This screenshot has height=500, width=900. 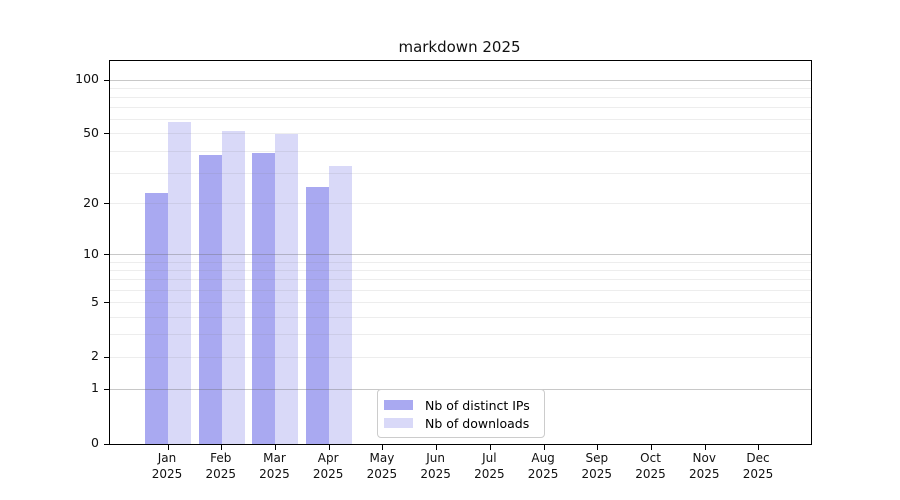 What do you see at coordinates (704, 466) in the screenshot?
I see `x-tick-label-nov: Nov 2025` at bounding box center [704, 466].